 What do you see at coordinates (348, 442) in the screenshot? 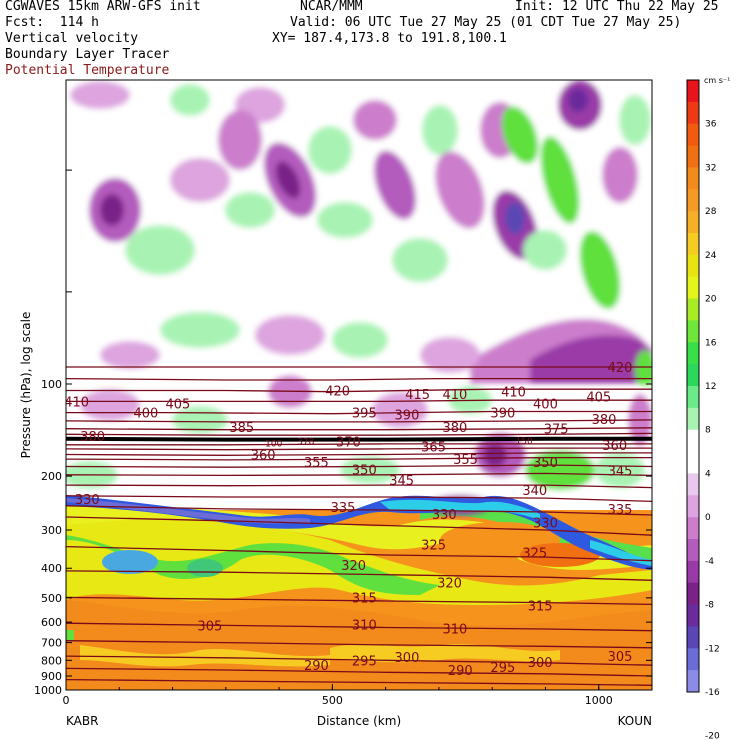
I see `contour-label-370: 370` at bounding box center [348, 442].